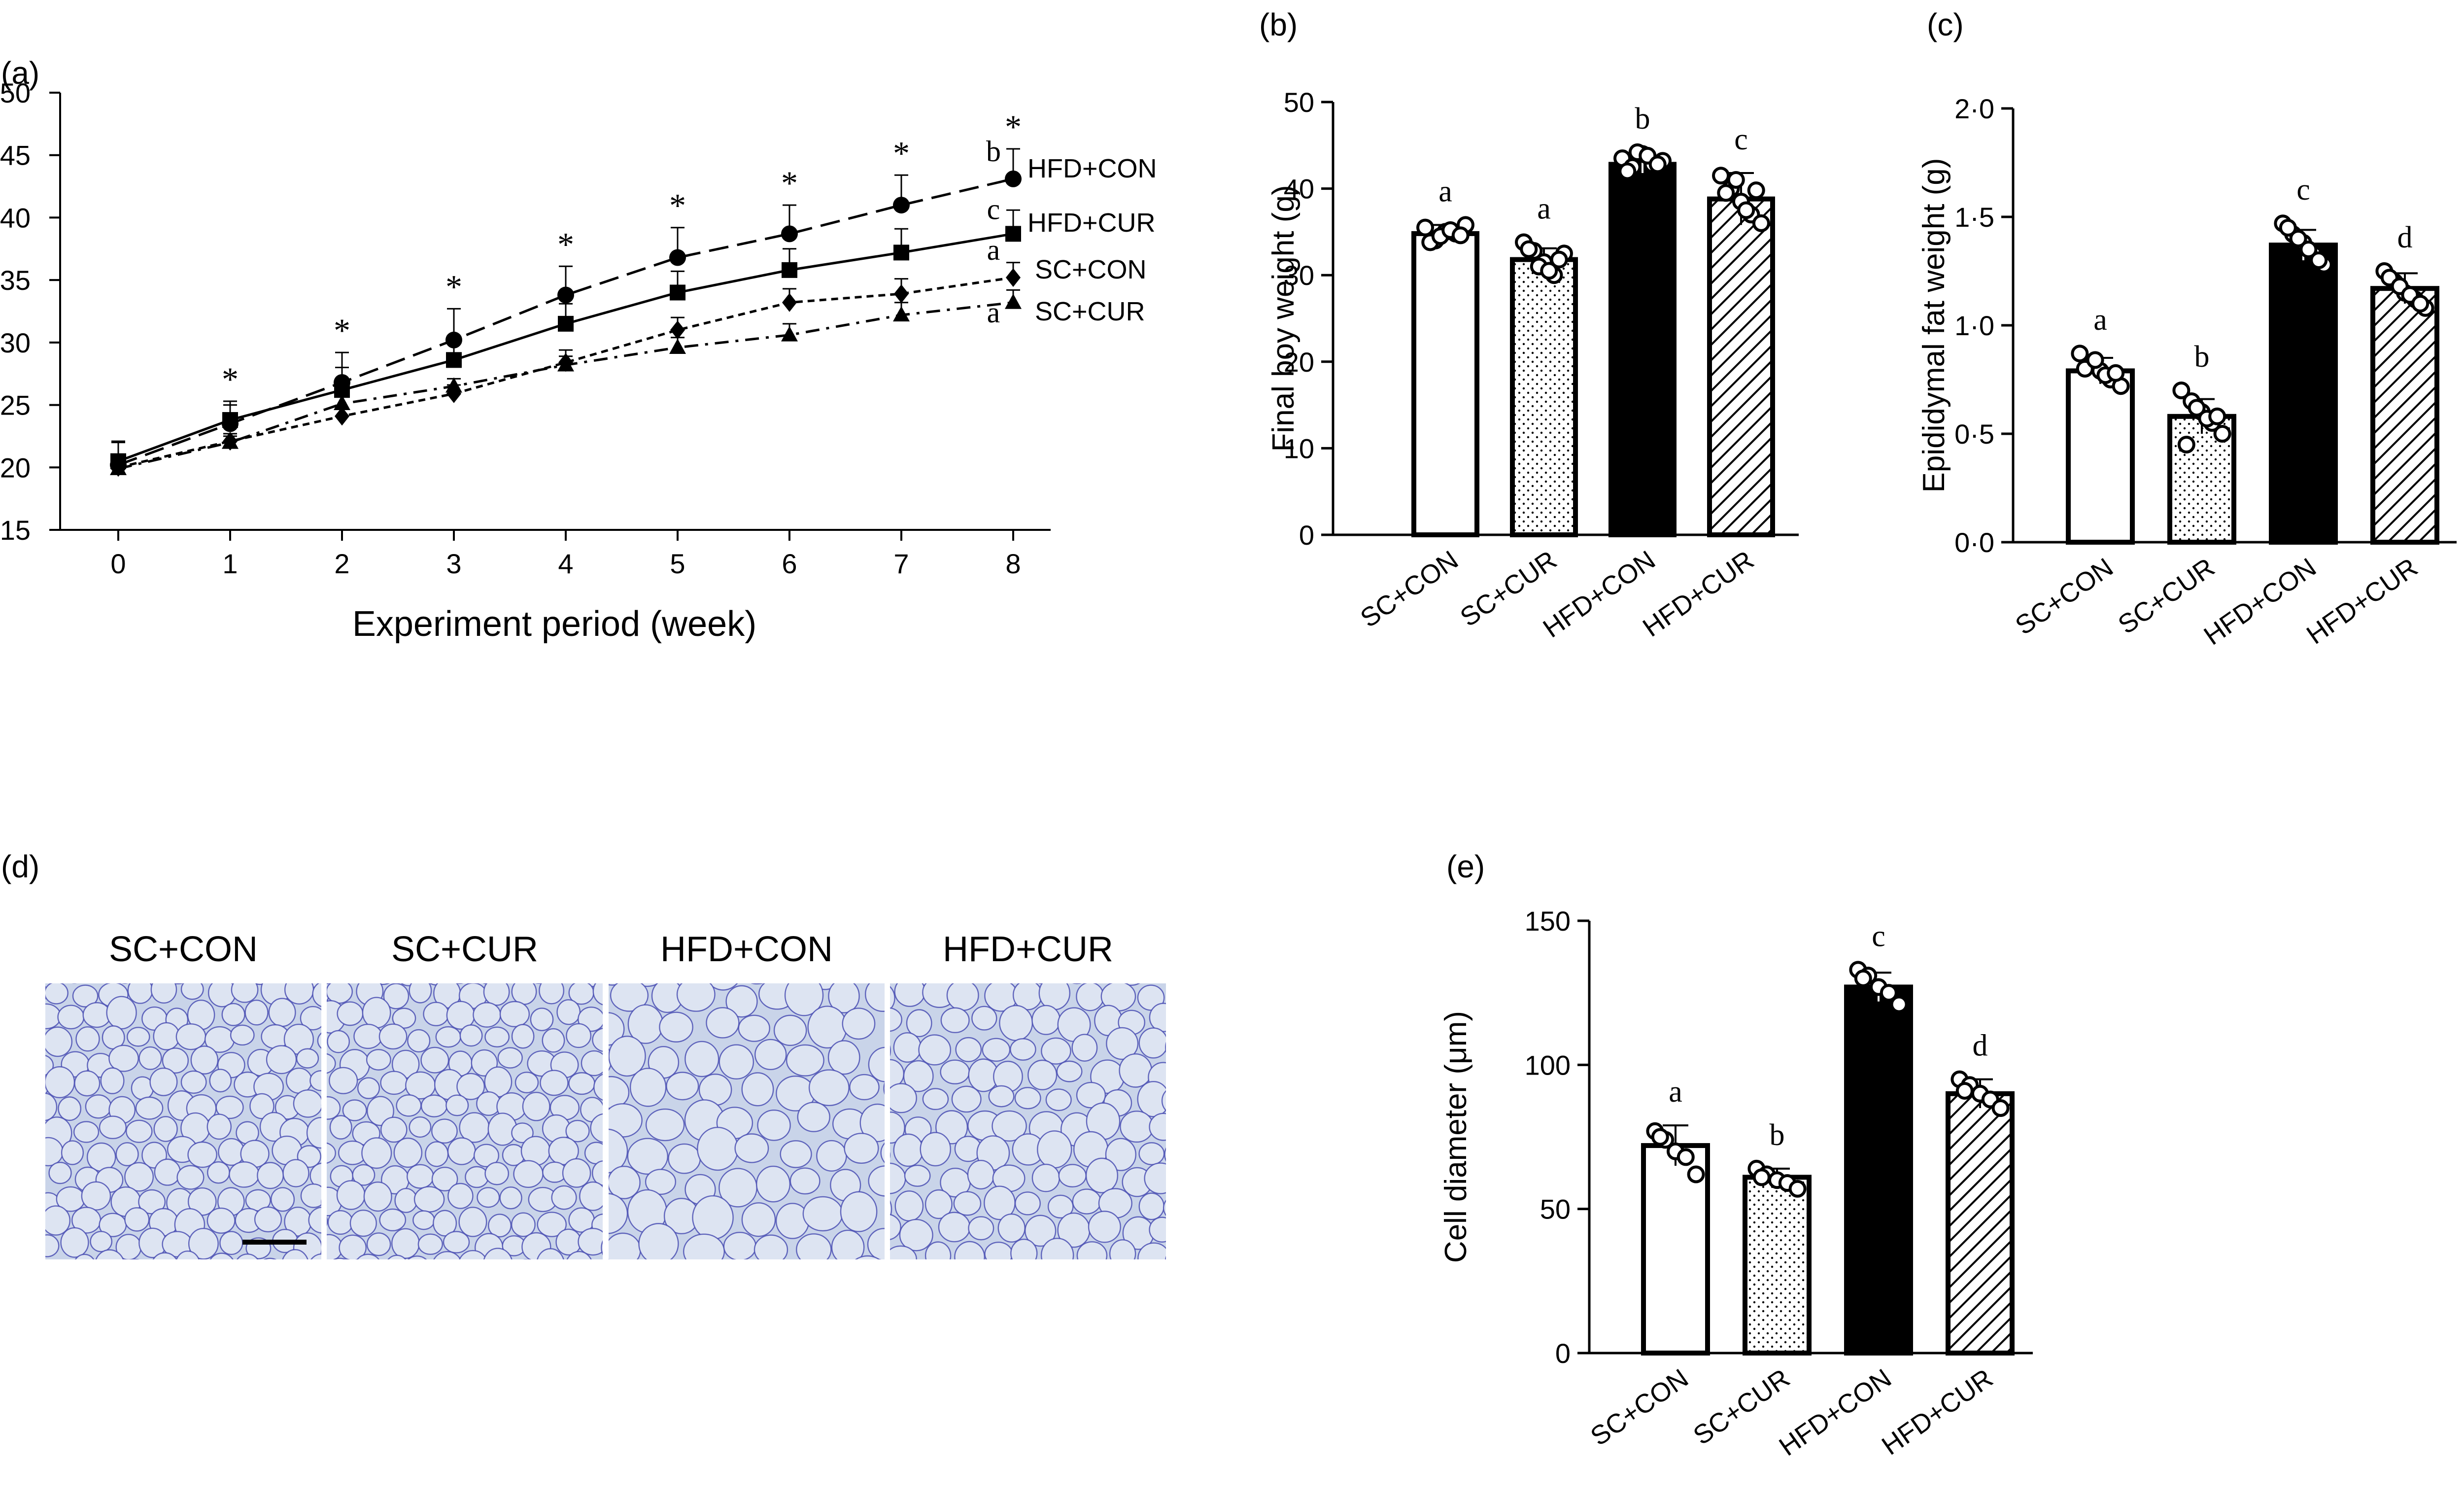 This screenshot has height=1496, width=2464. What do you see at coordinates (15, 530) in the screenshot?
I see `y-tick-label: 15` at bounding box center [15, 530].